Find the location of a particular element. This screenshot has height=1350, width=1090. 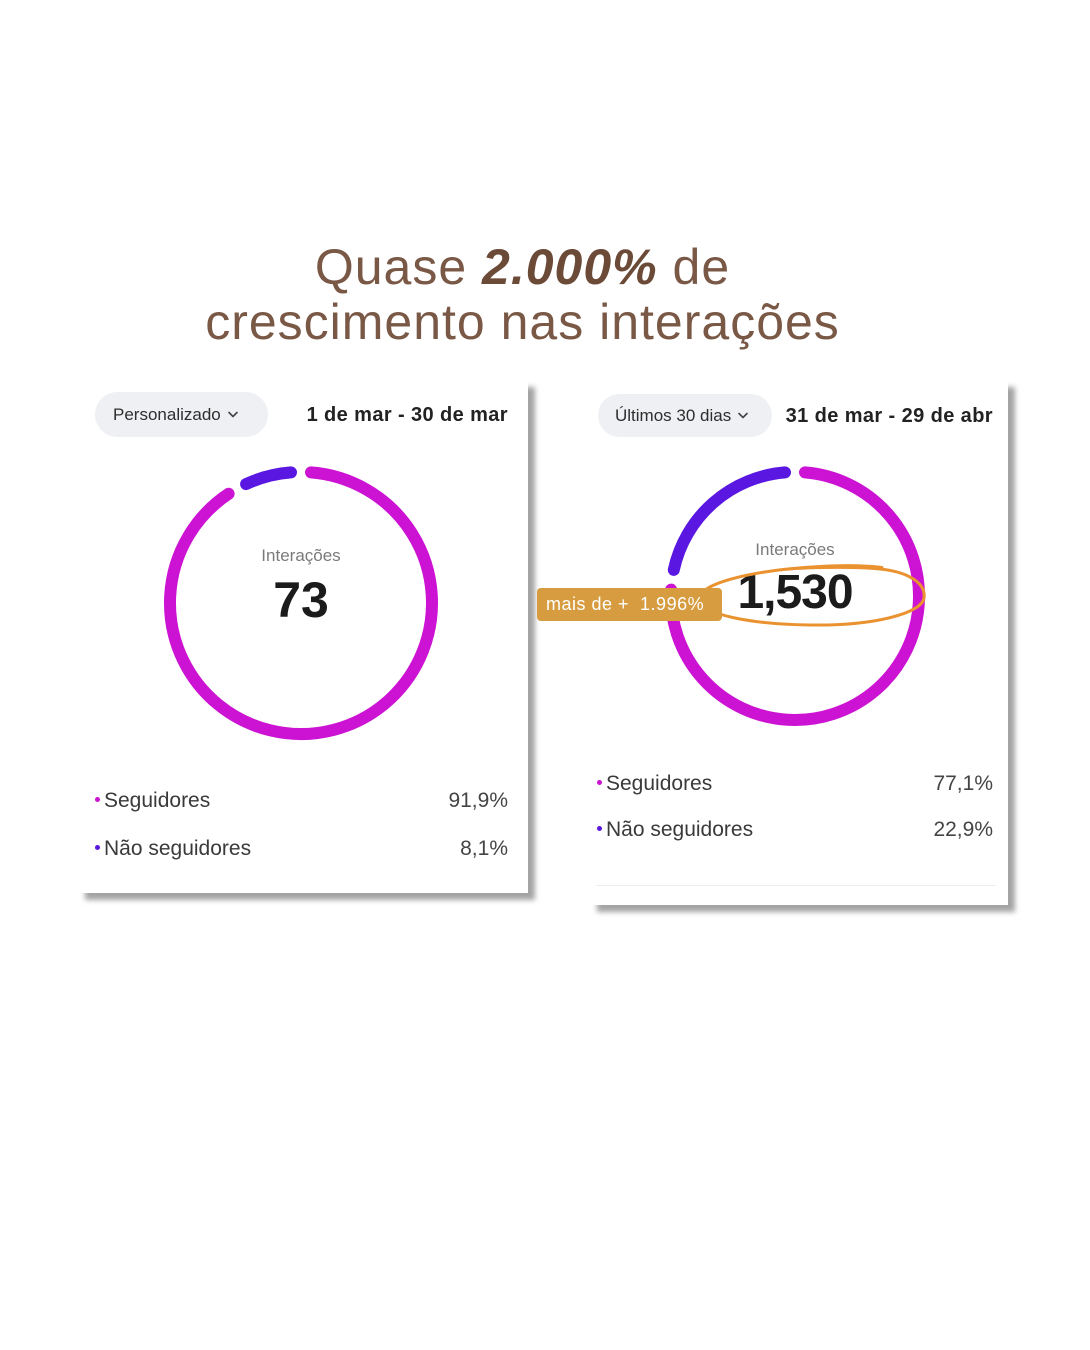

legend-row-seguidores: Seguidores 91,9% is located at coordinates (301, 801).